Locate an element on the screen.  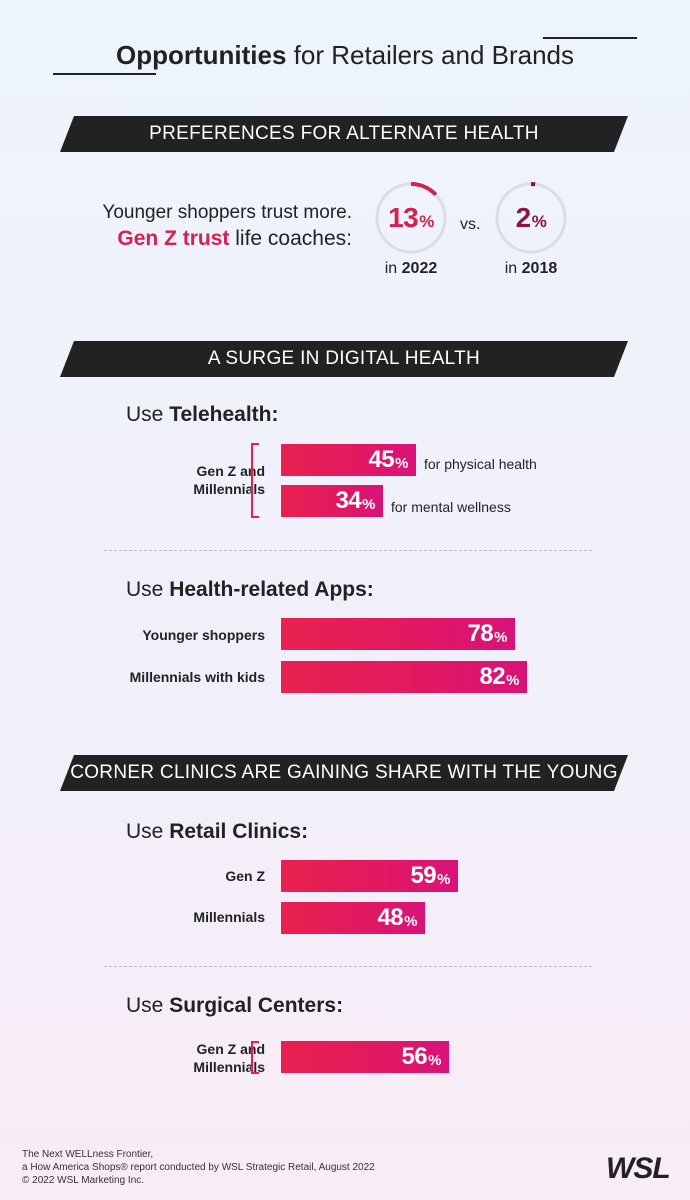
ring-2022-number: 13 is located at coordinates (403, 217).